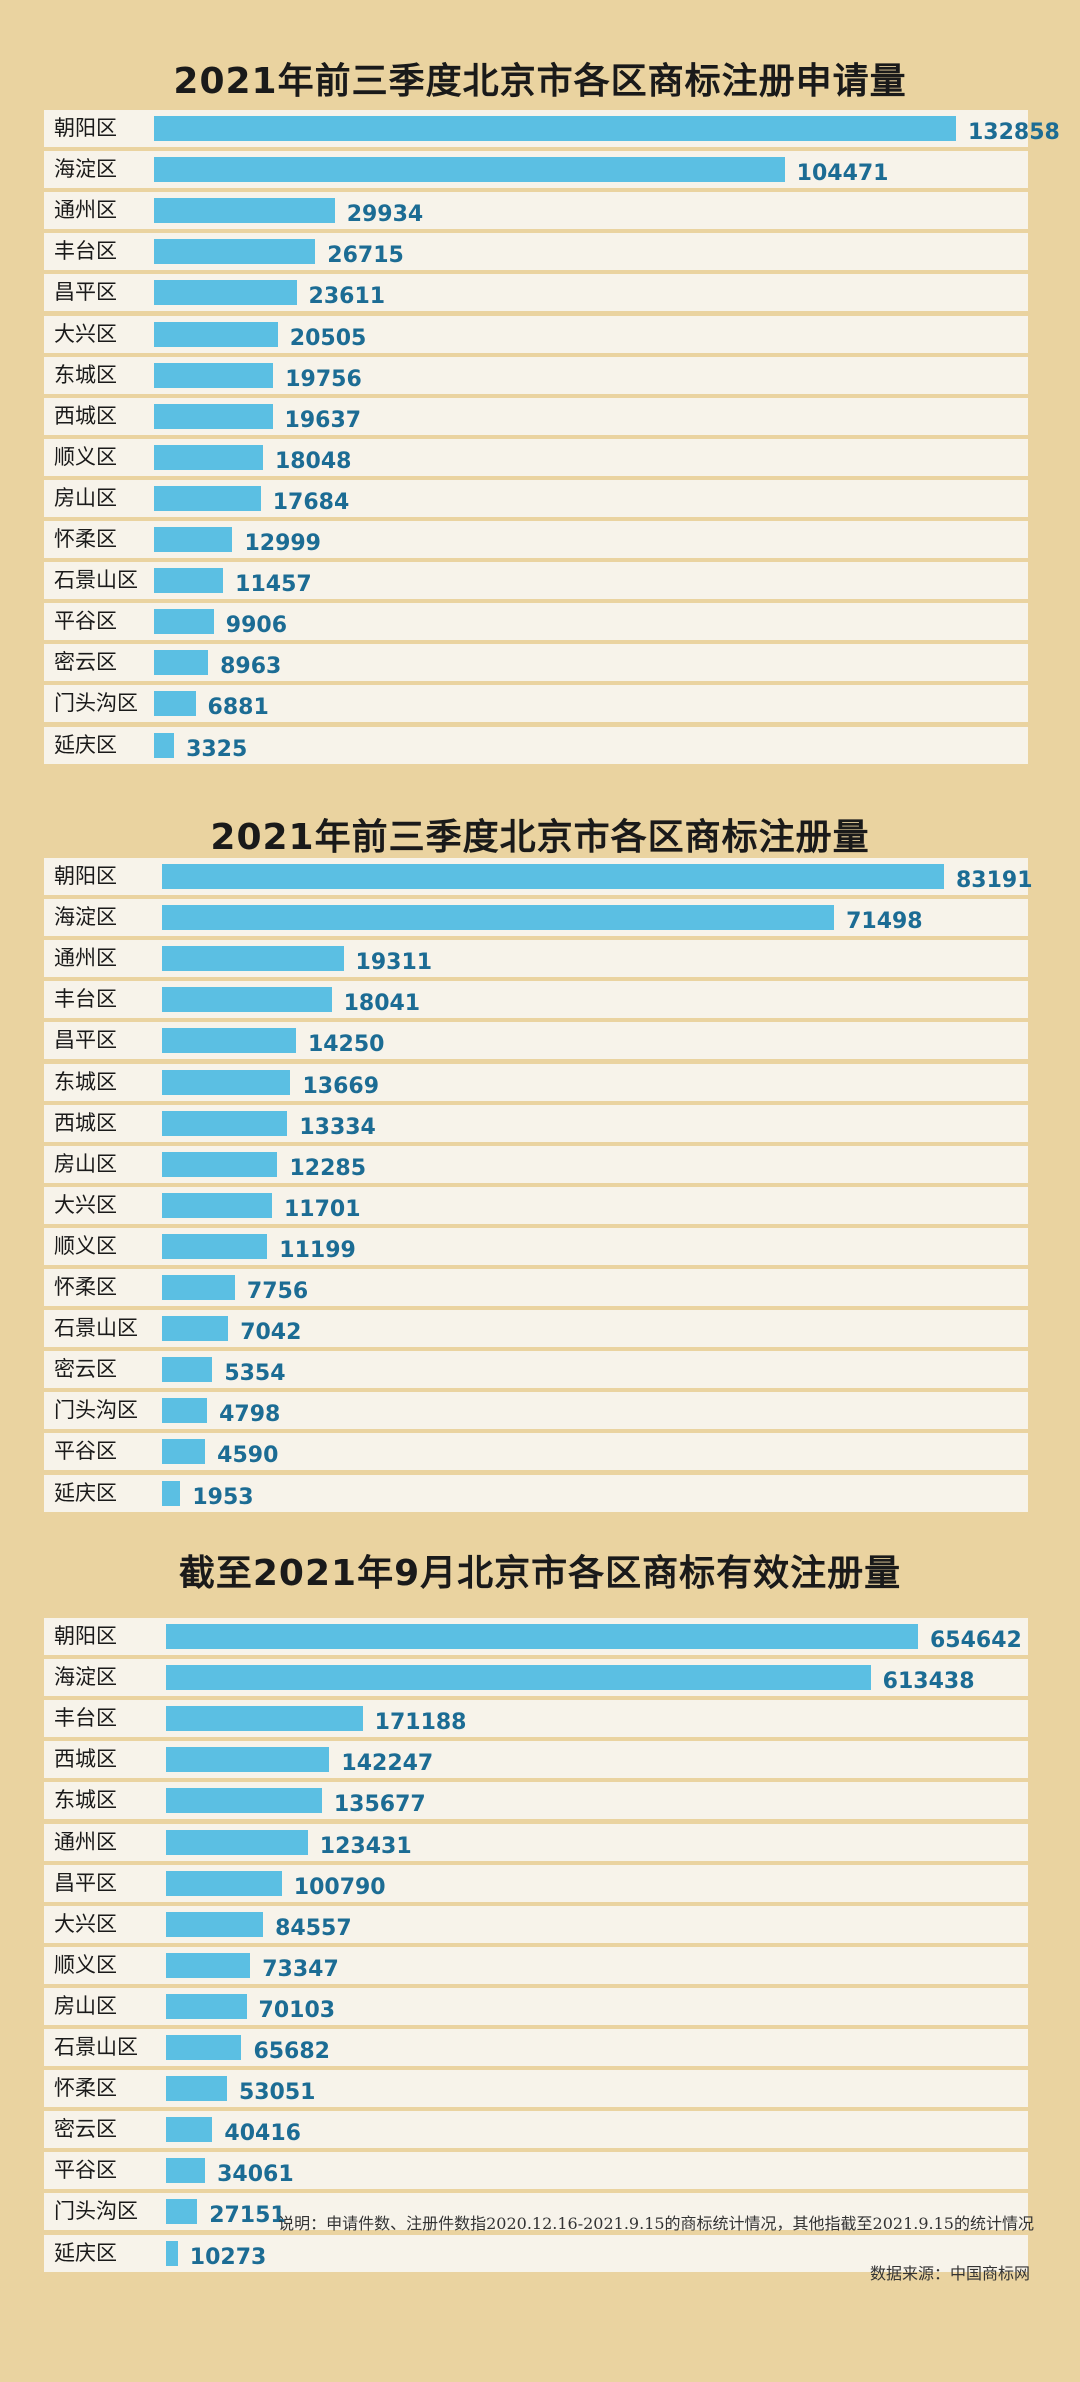  What do you see at coordinates (536, 1637) in the screenshot?
I see `bar-row: 朝阳区 654642` at bounding box center [536, 1637].